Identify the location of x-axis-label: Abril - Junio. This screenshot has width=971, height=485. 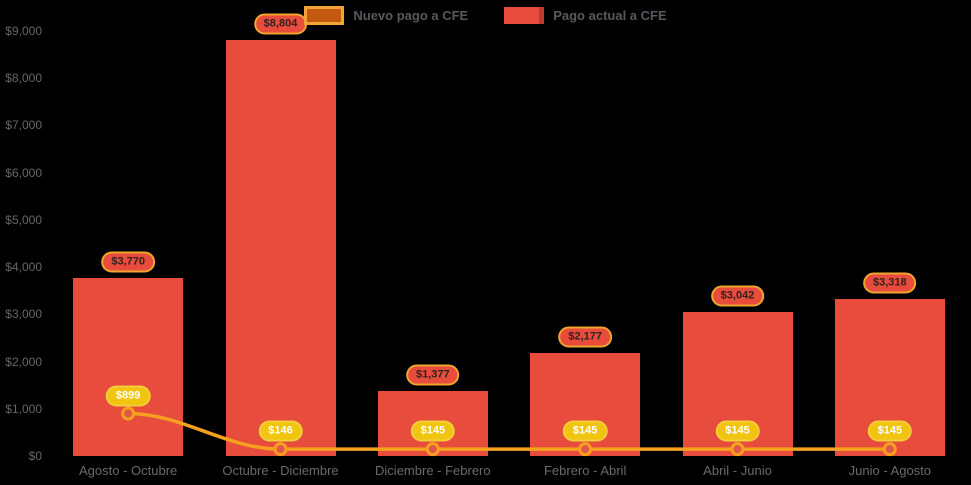
(737, 470).